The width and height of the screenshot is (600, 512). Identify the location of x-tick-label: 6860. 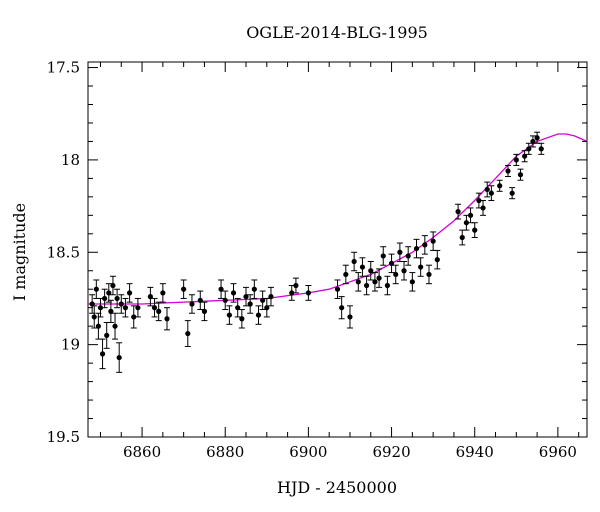
(142, 452).